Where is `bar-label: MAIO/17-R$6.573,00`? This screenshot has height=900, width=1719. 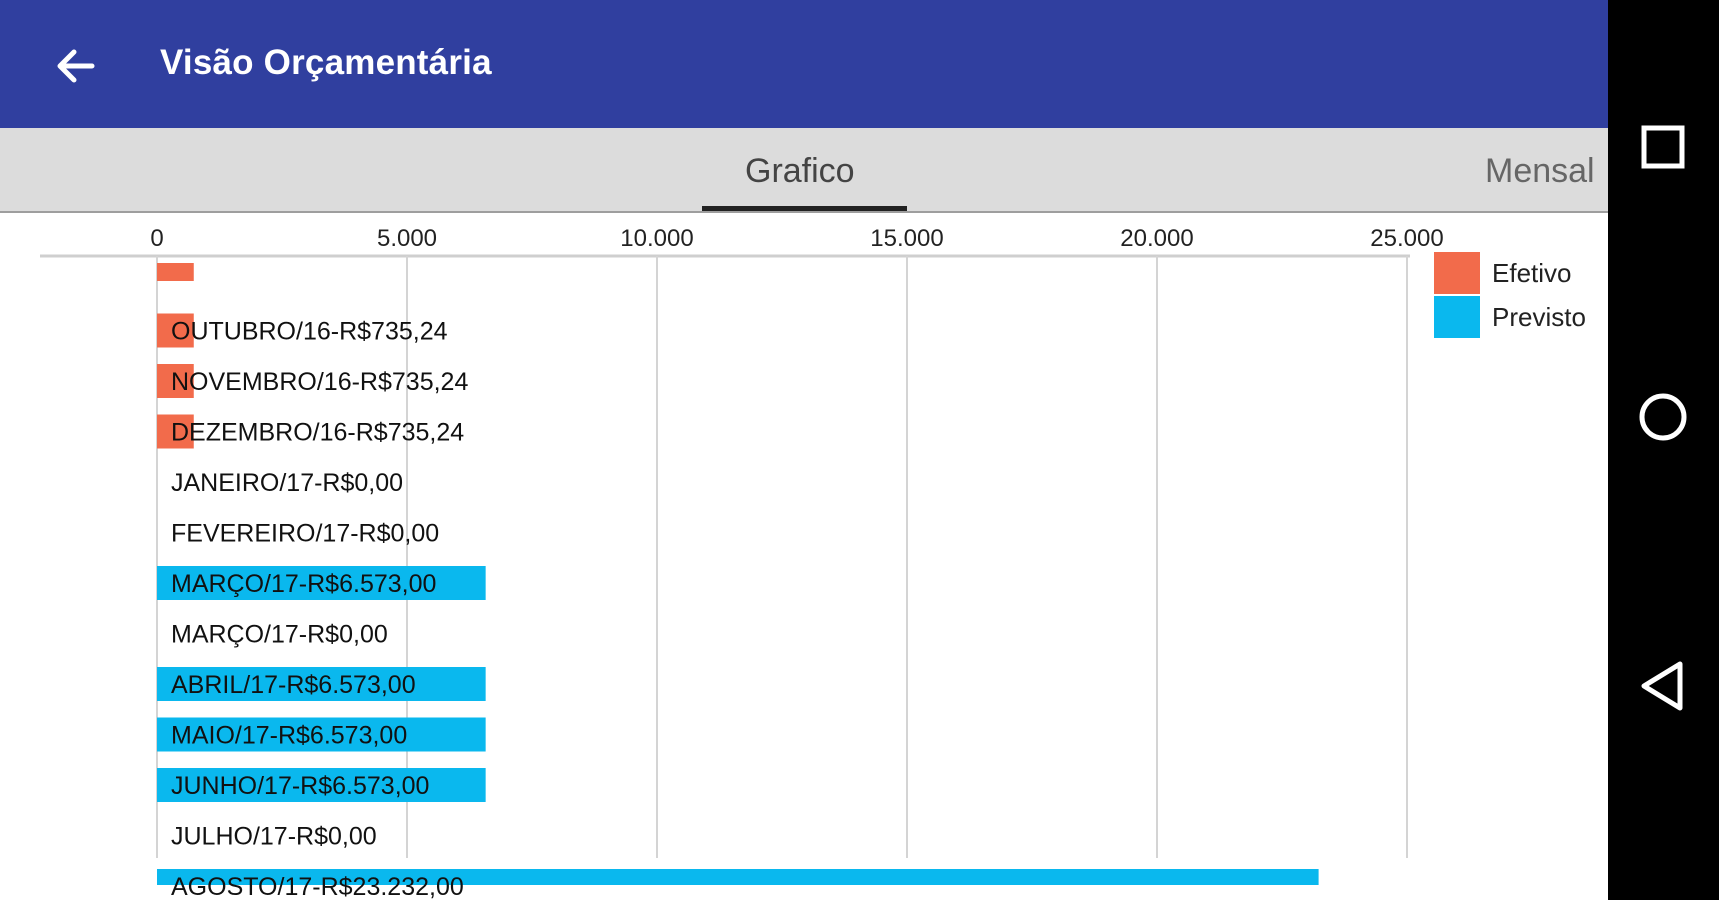 bar-label: MAIO/17-R$6.573,00 is located at coordinates (289, 736).